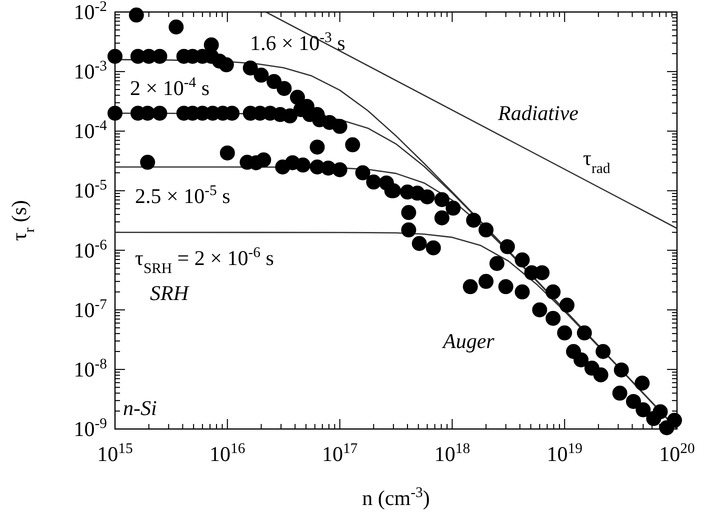  What do you see at coordinates (298, 42) in the screenshot?
I see `annotation: 1.6 × 10$^{-3}$ s` at bounding box center [298, 42].